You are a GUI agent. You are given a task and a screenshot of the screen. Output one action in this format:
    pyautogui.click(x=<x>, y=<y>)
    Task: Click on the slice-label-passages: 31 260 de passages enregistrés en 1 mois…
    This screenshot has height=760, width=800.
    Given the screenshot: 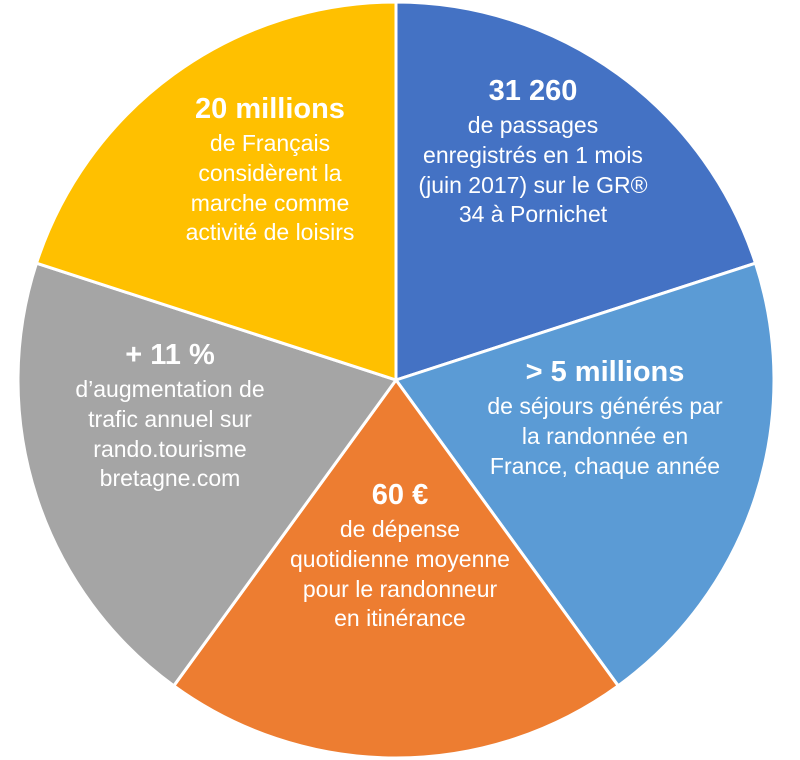 What is the action you would take?
    pyautogui.click(x=533, y=152)
    